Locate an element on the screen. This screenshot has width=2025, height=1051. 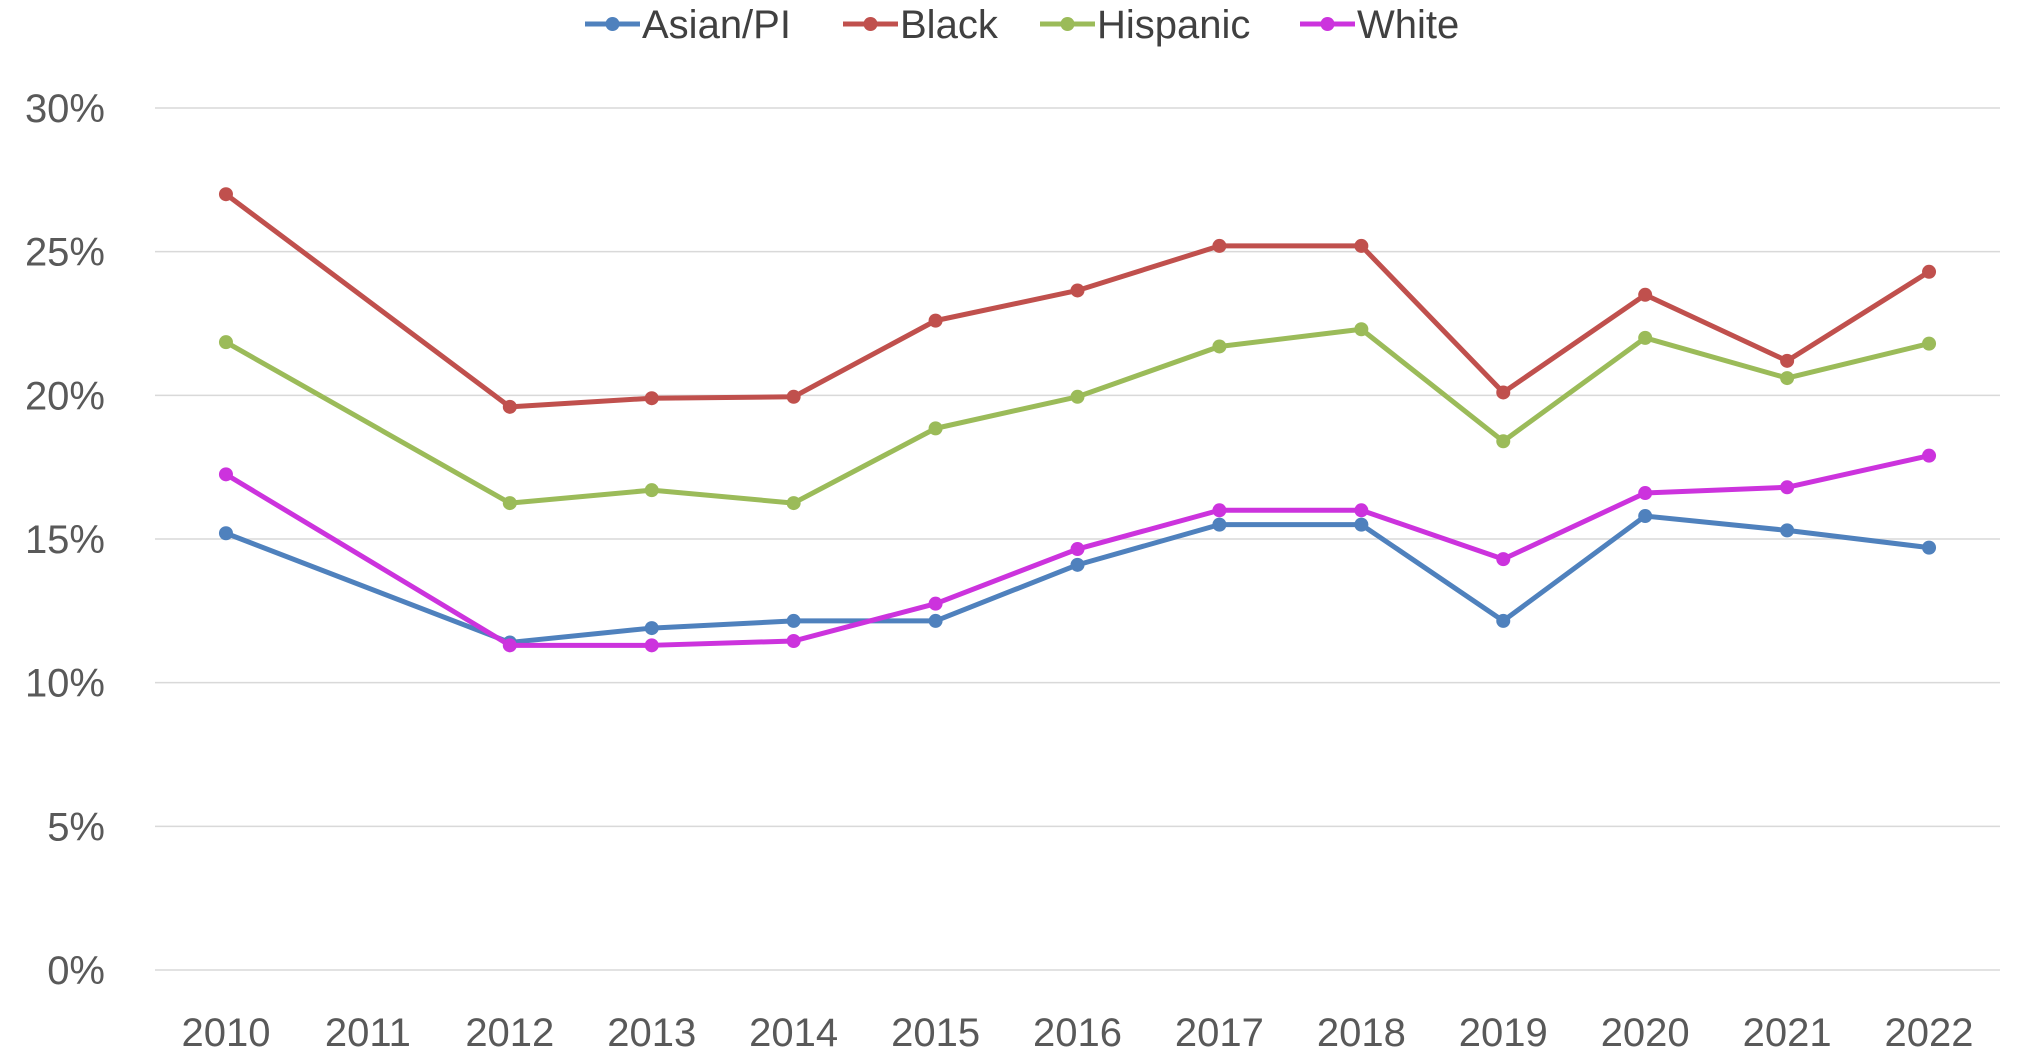
x-tick-label: 2017 is located at coordinates (1219, 1031).